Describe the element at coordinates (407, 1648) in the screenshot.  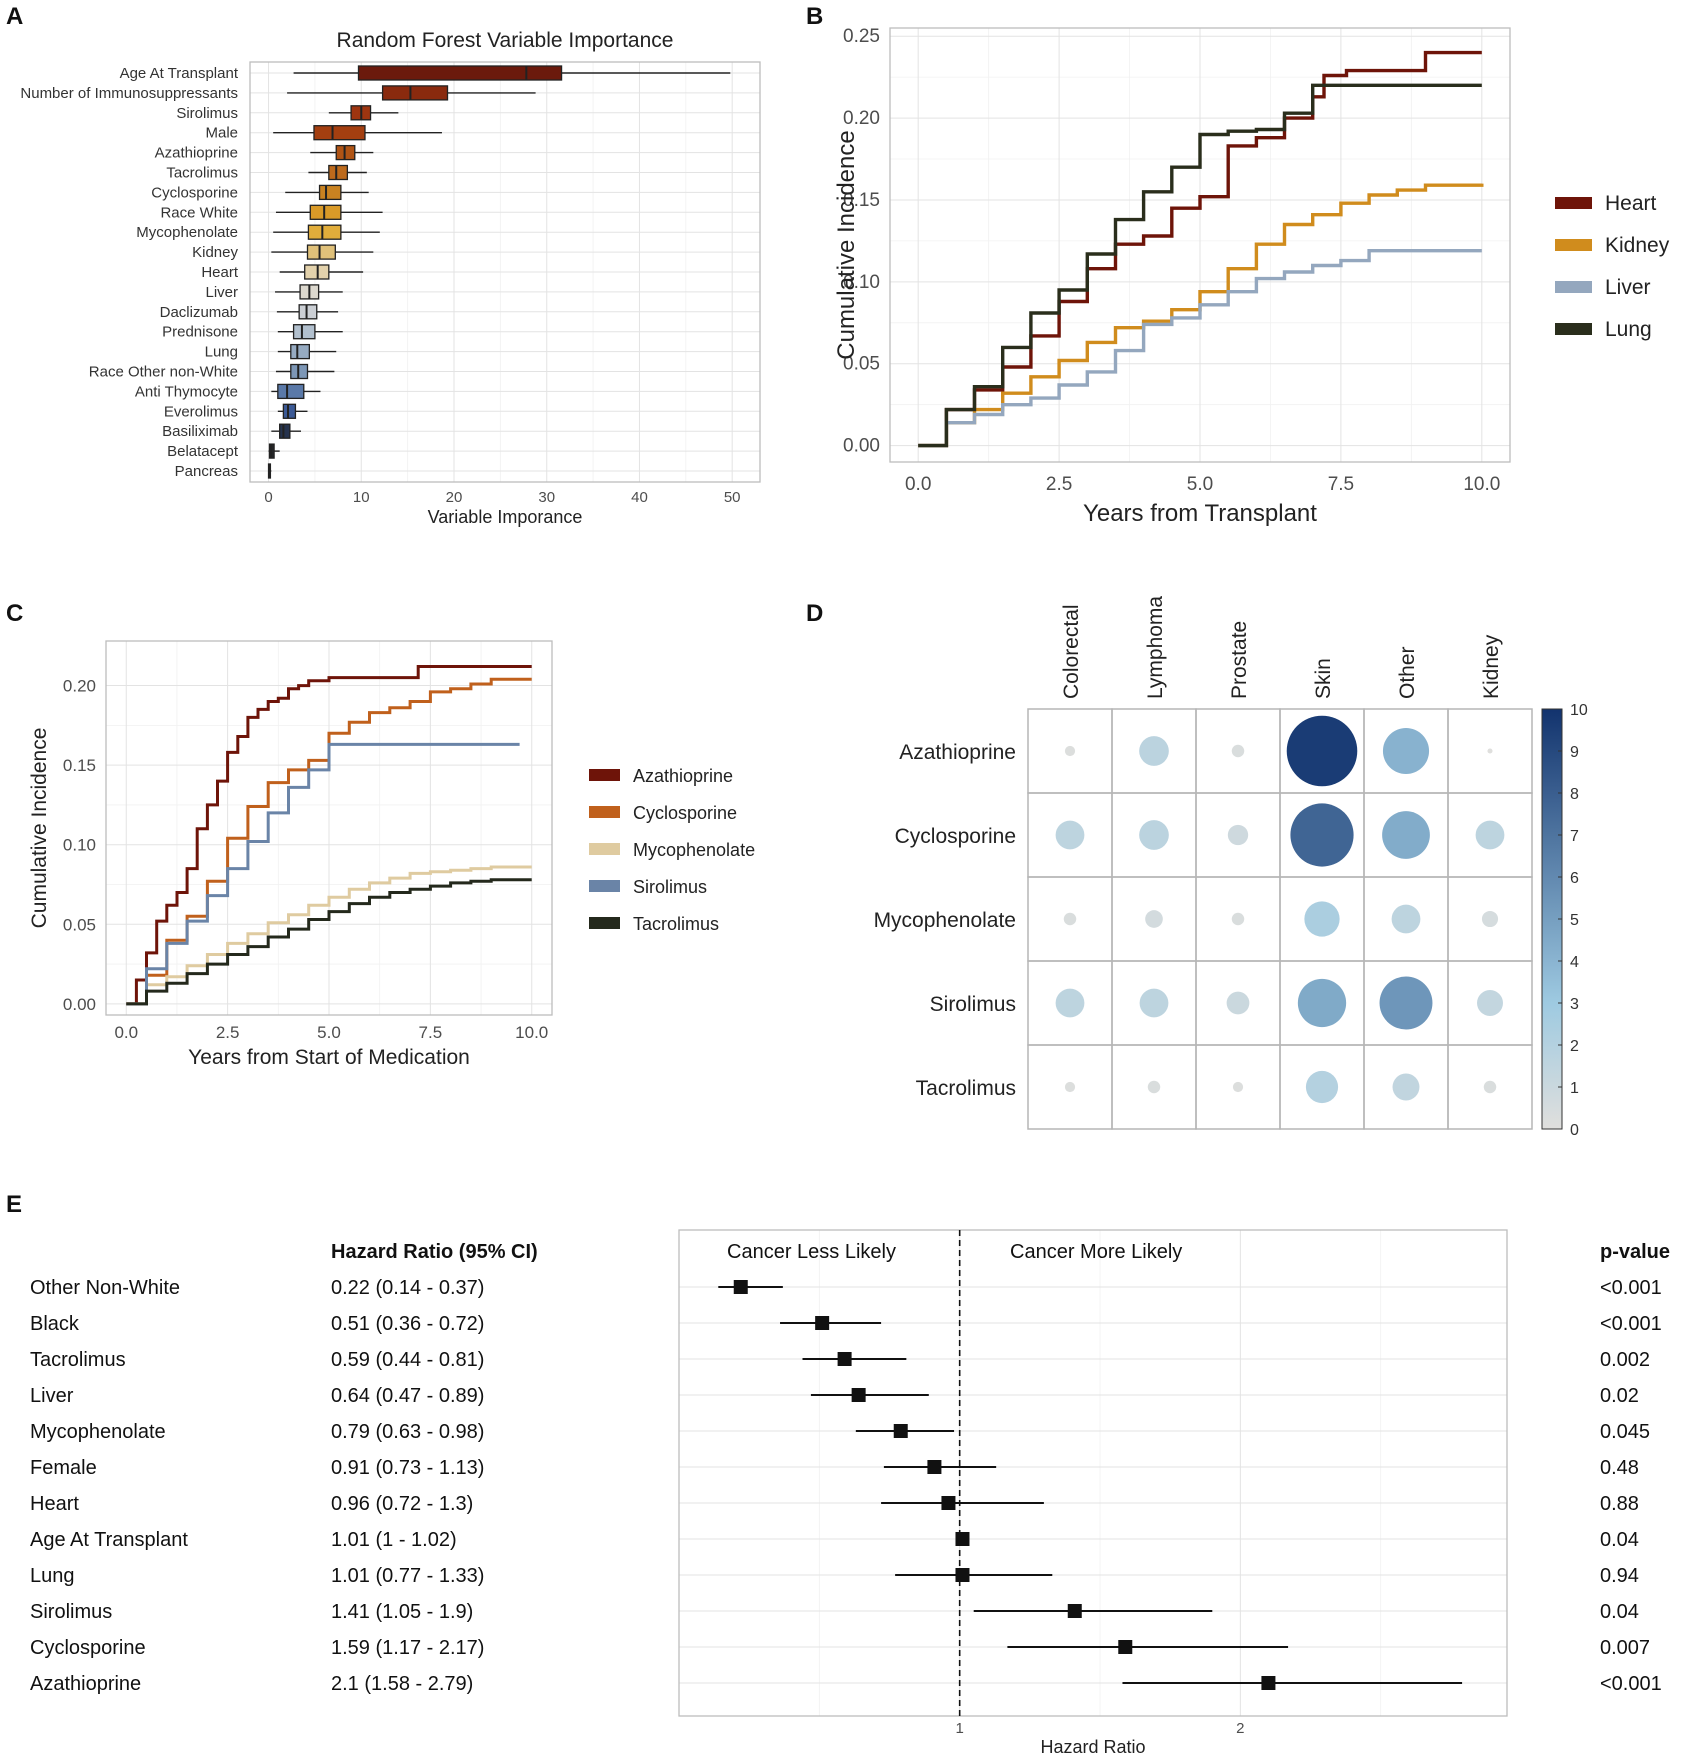
I see `hr-text: 1.59 (1.17 - 2.17)` at that location.